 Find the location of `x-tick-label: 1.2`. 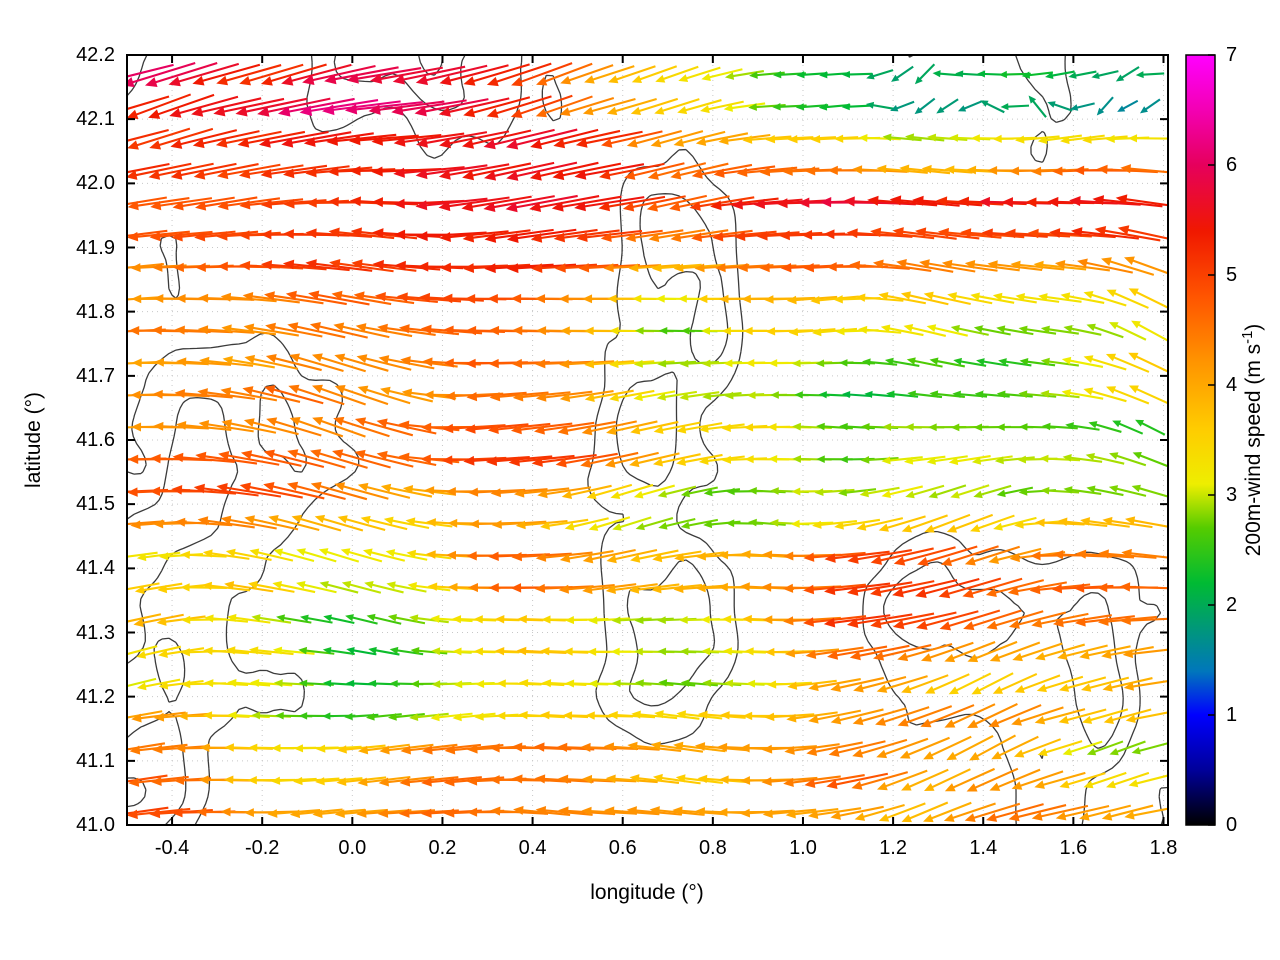

x-tick-label: 1.2 is located at coordinates (893, 848).